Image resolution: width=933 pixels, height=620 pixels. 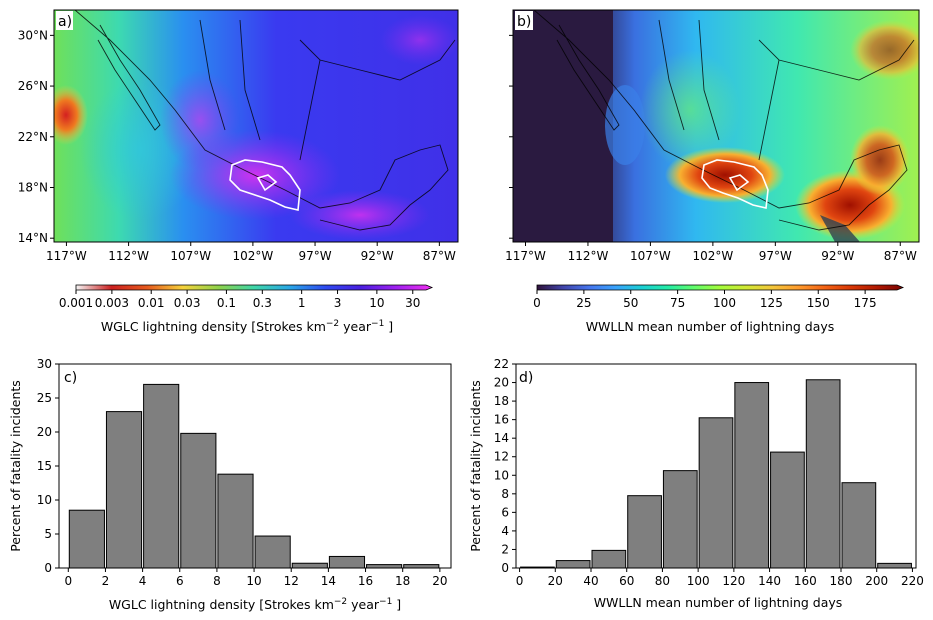 I want to click on lat-tick-label: 18°N, so click(x=33, y=187).